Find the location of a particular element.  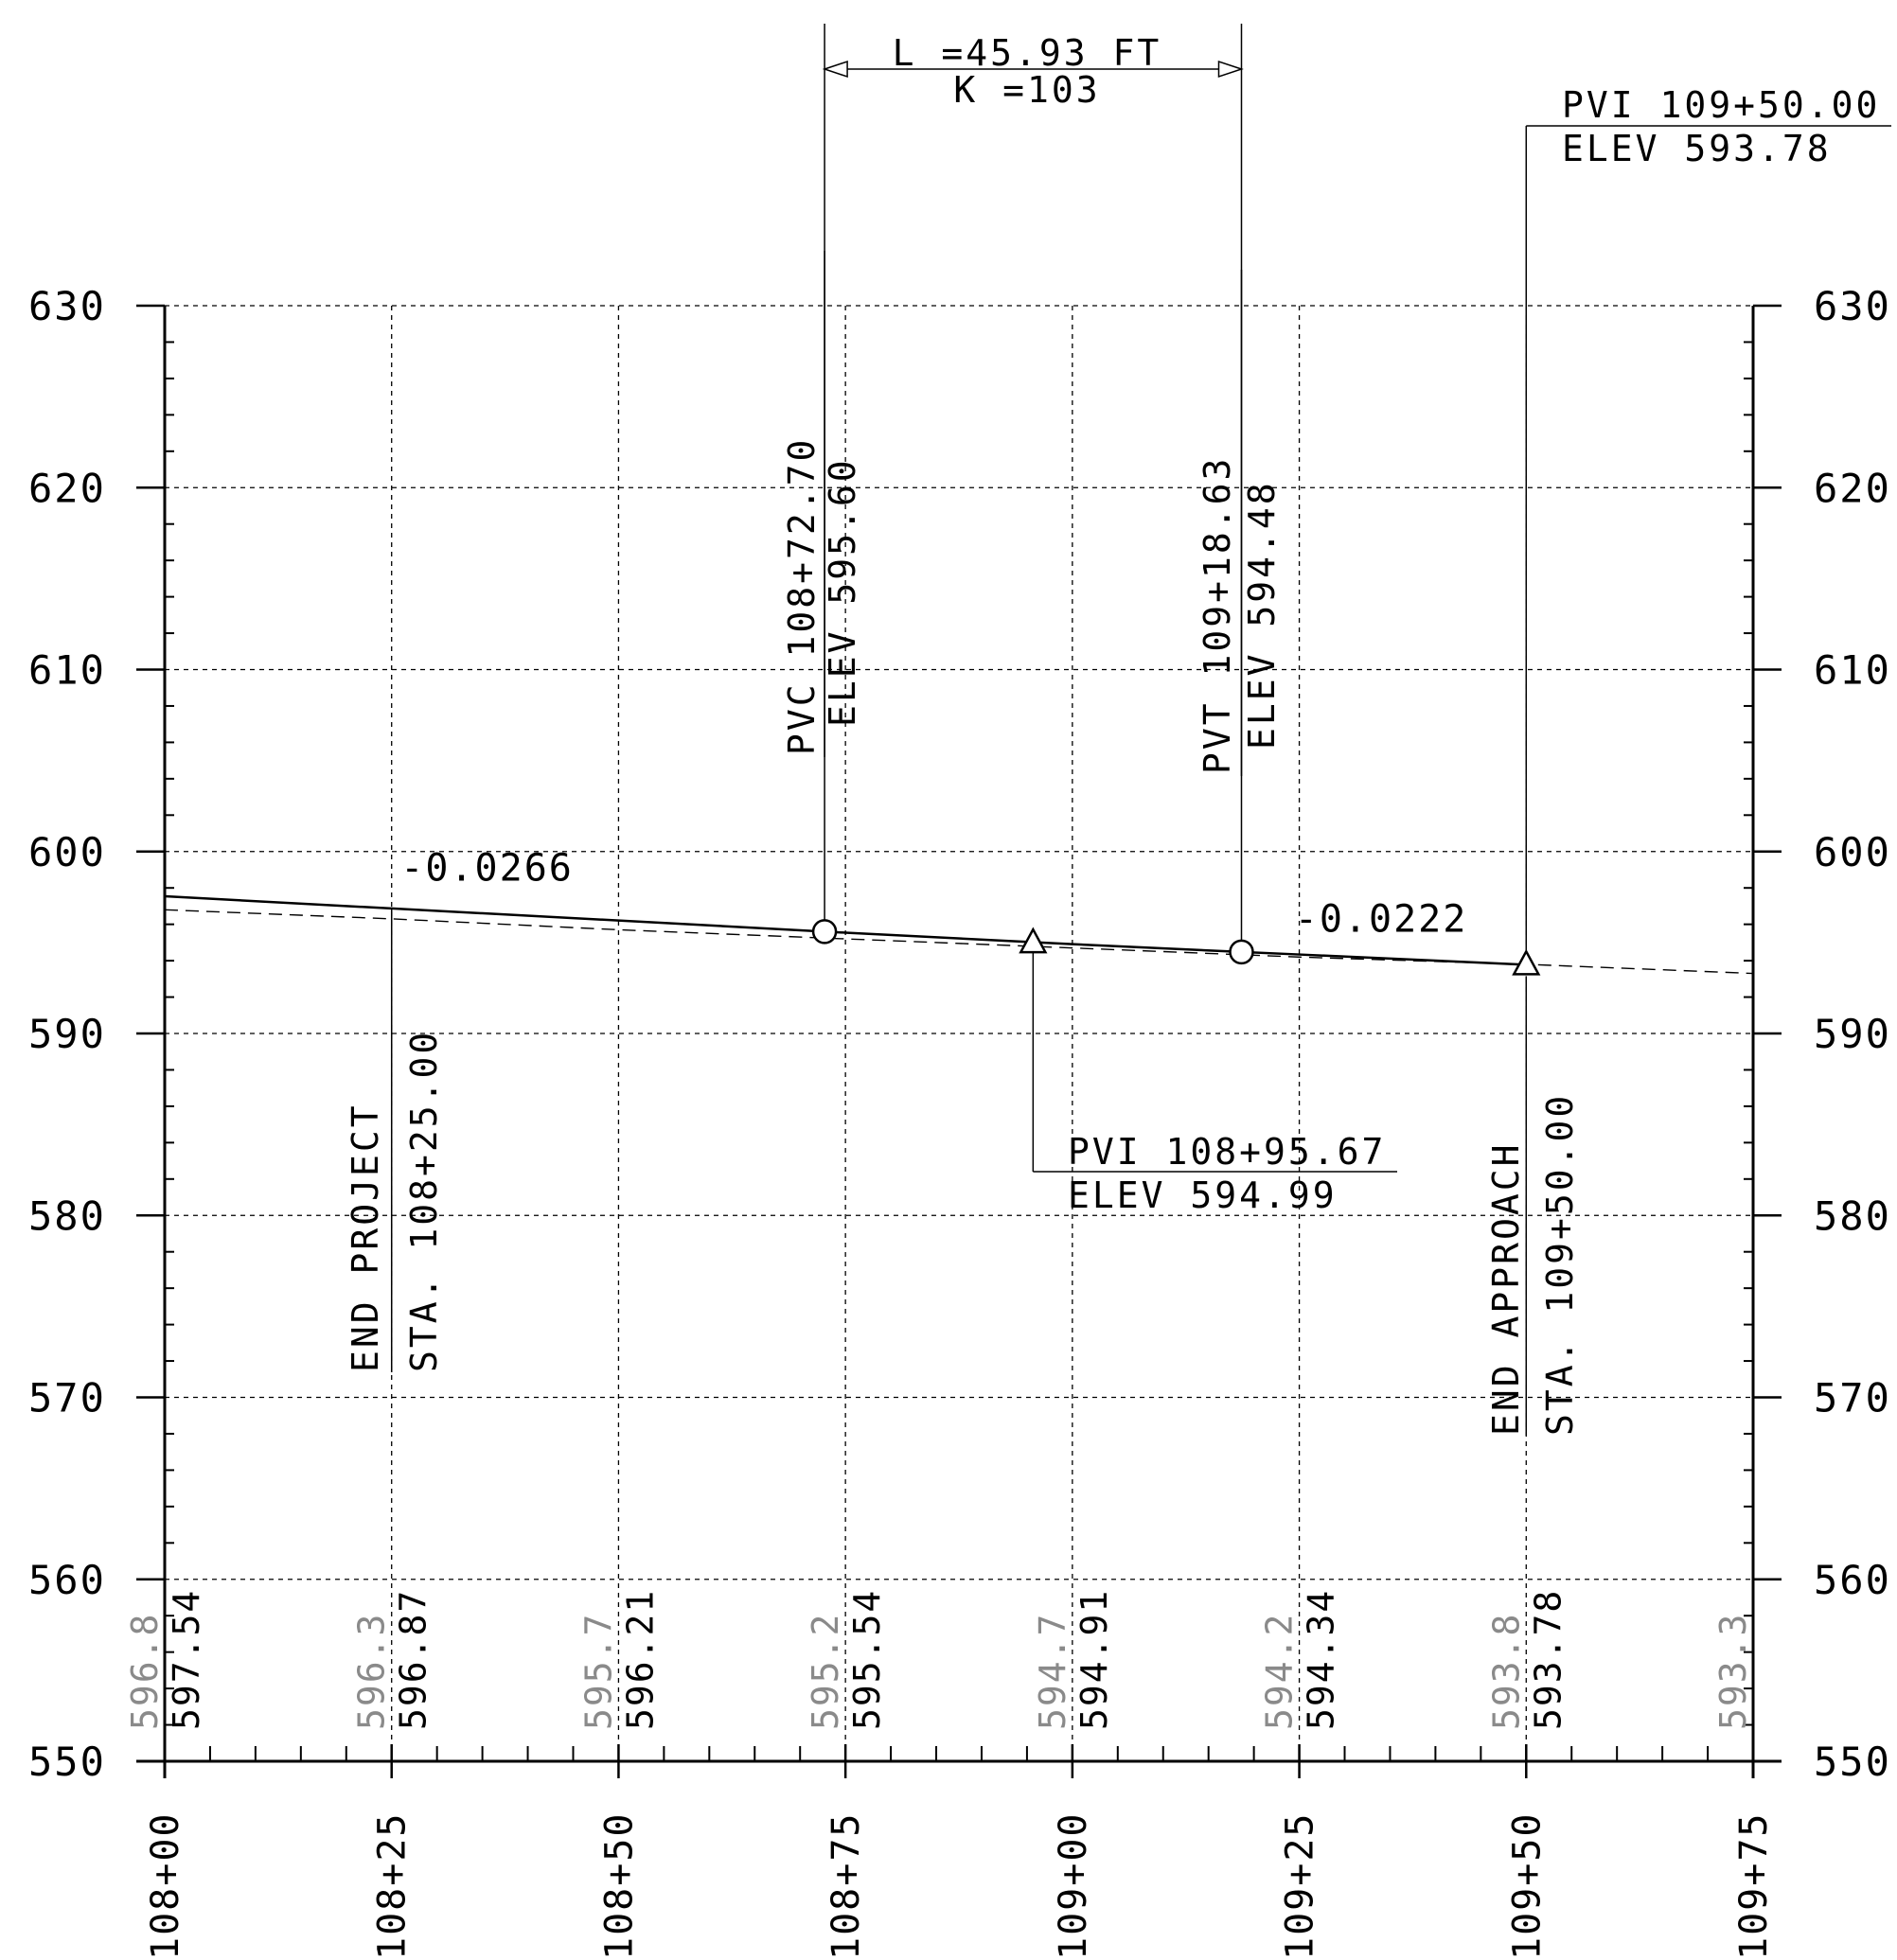

grade-label: -0.0266 is located at coordinates (487, 869).